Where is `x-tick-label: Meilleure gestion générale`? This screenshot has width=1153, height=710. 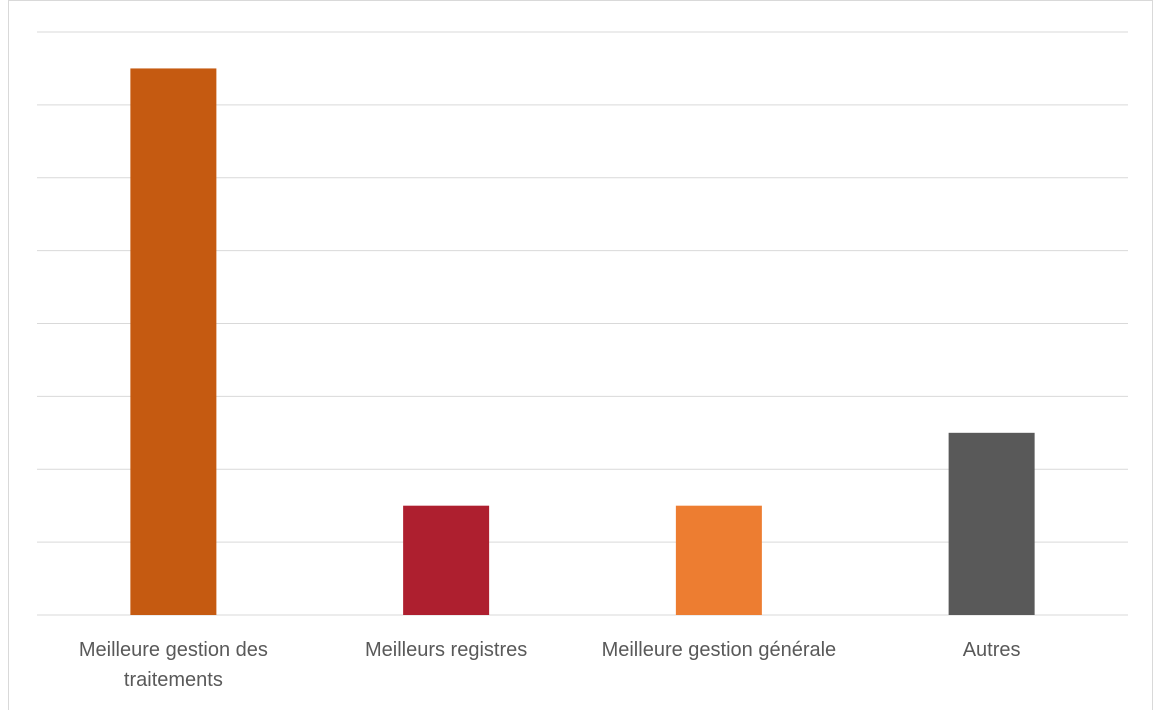 x-tick-label: Meilleure gestion générale is located at coordinates (719, 650).